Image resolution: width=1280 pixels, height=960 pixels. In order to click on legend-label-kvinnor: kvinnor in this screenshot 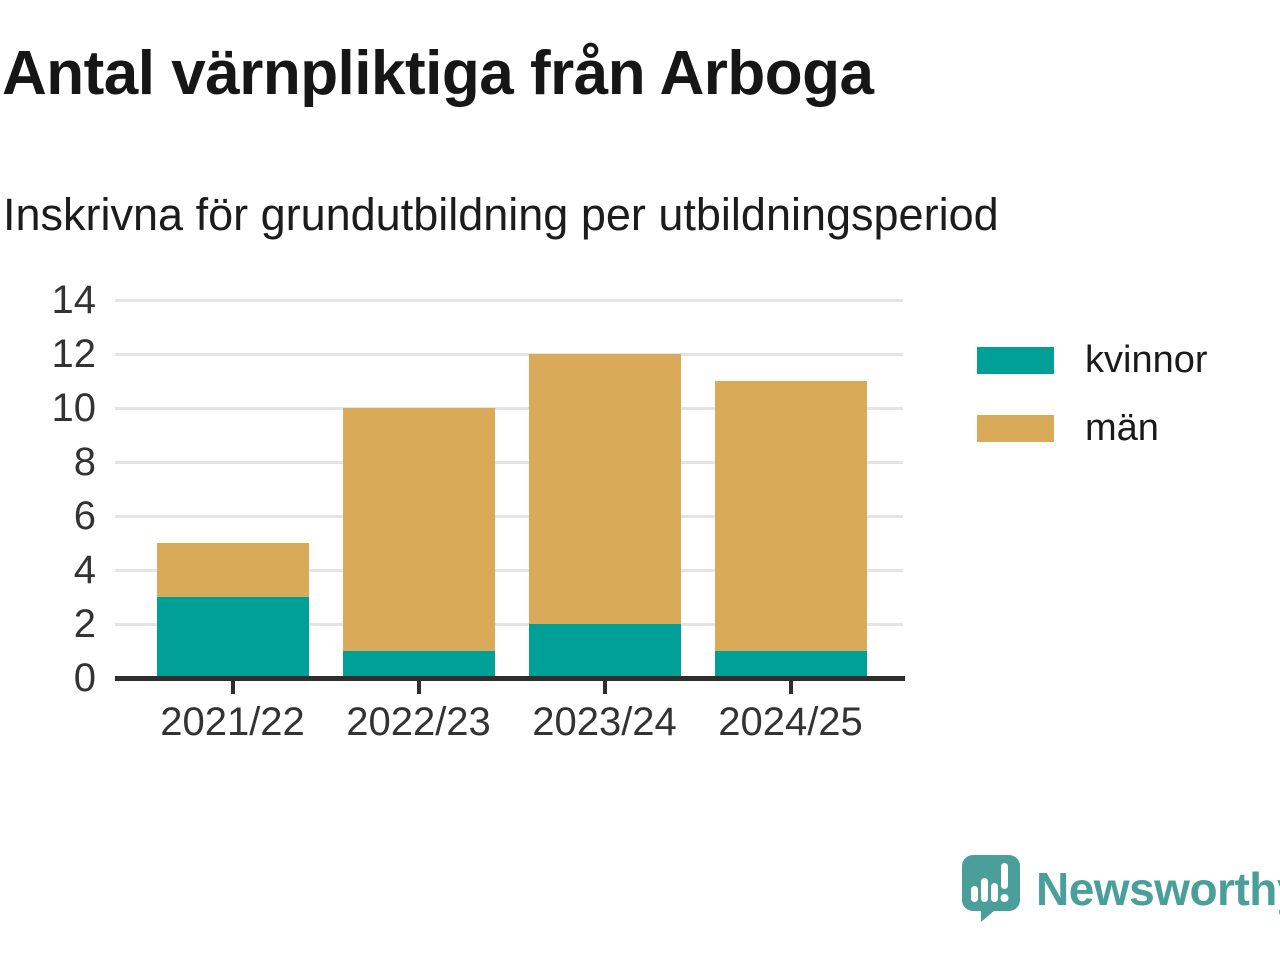, I will do `click(1146, 360)`.